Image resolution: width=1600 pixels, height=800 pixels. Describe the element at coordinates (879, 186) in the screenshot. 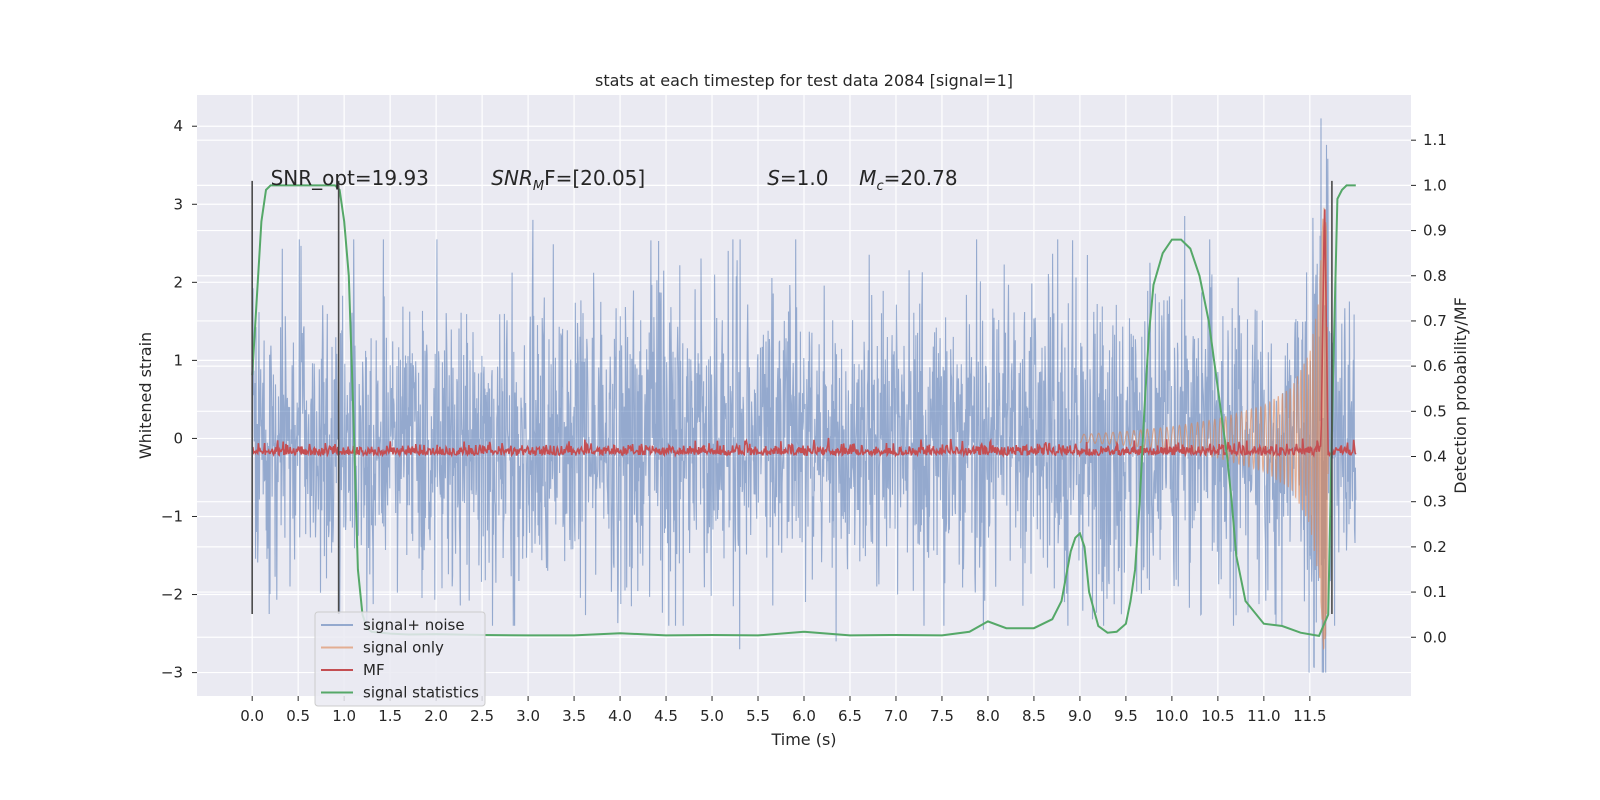

I see `annotation-subscript: c` at that location.